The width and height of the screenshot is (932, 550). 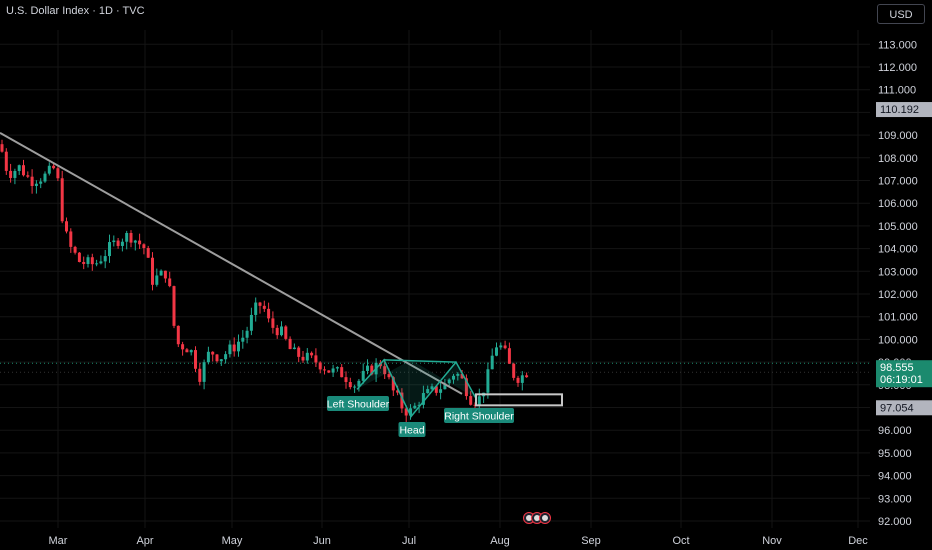 What do you see at coordinates (895, 499) in the screenshot?
I see `y-tick-label: 93.000` at bounding box center [895, 499].